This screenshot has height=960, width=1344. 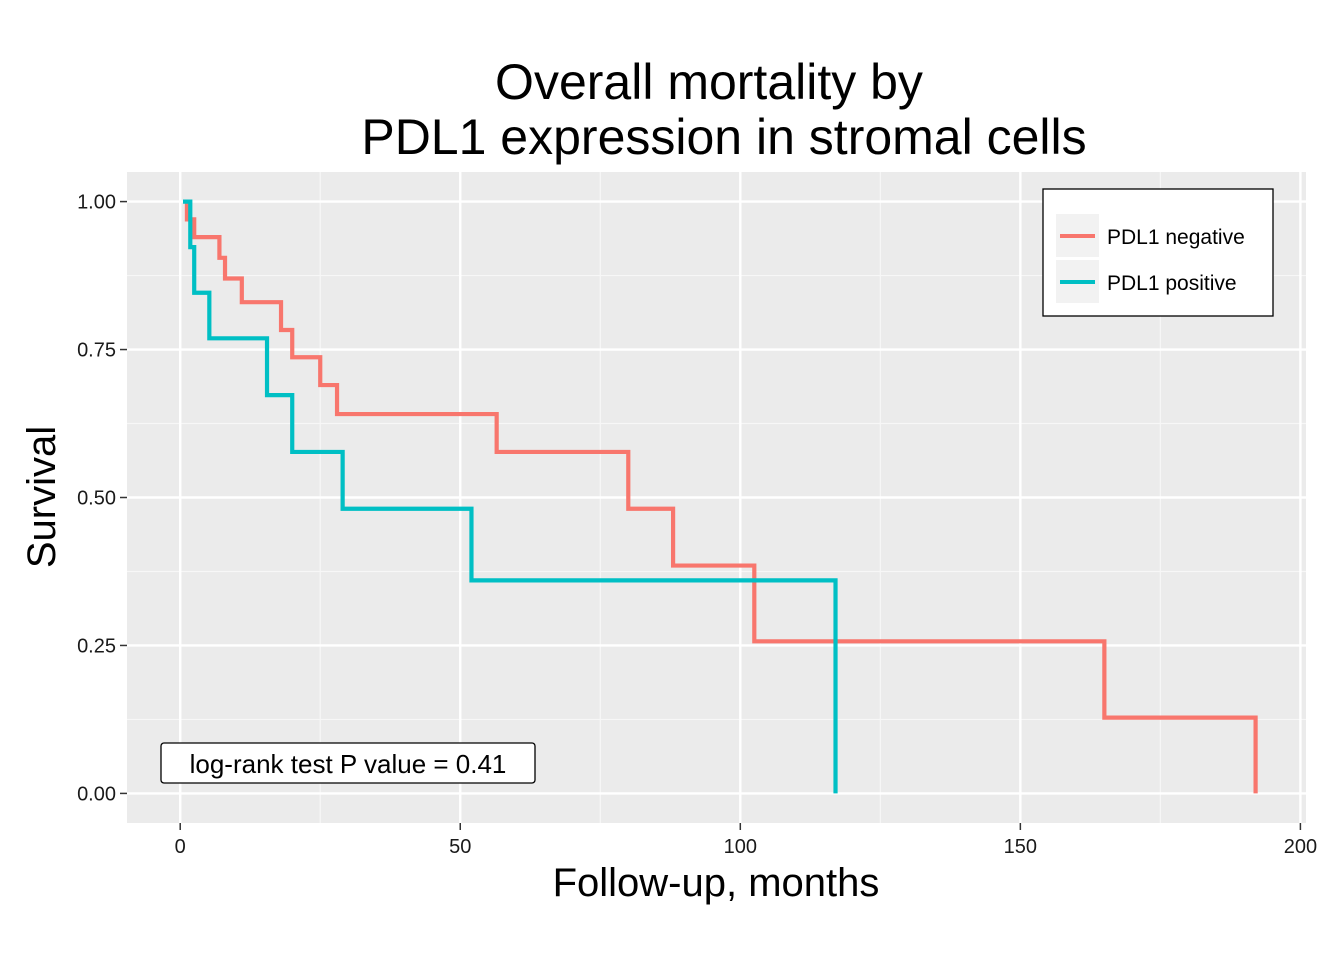 I want to click on y-tick-label: 0.50, so click(x=96, y=499).